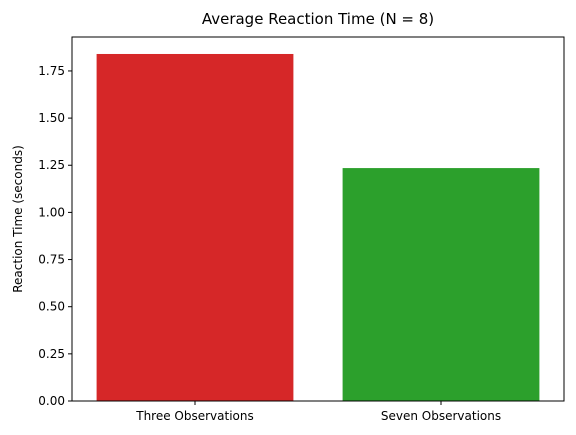  What do you see at coordinates (51, 165) in the screenshot?
I see `y-tick-label-5: 1.25` at bounding box center [51, 165].